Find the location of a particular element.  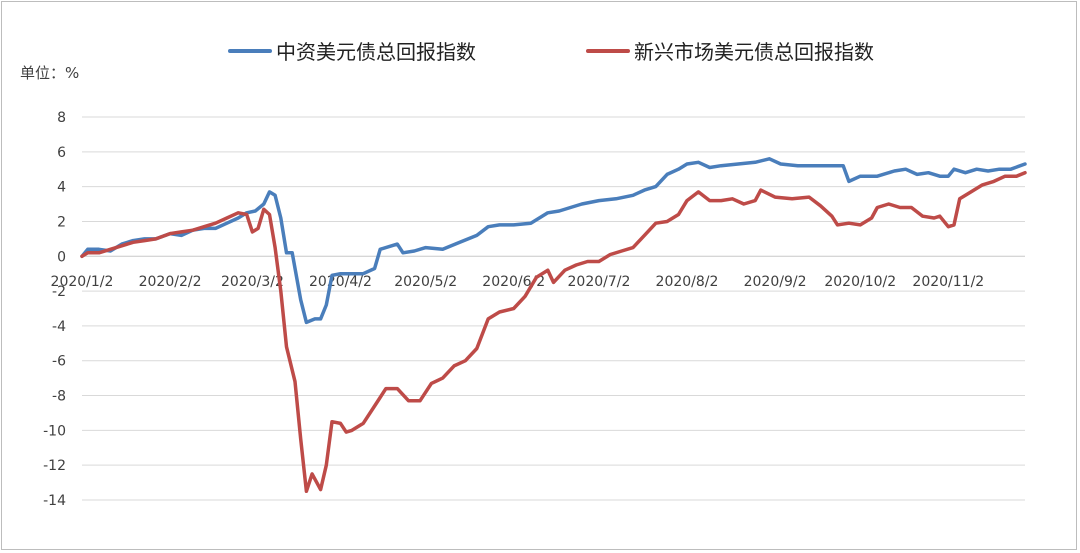

legend-label-em: 新兴市场美元债总回报指数 is located at coordinates (754, 52).